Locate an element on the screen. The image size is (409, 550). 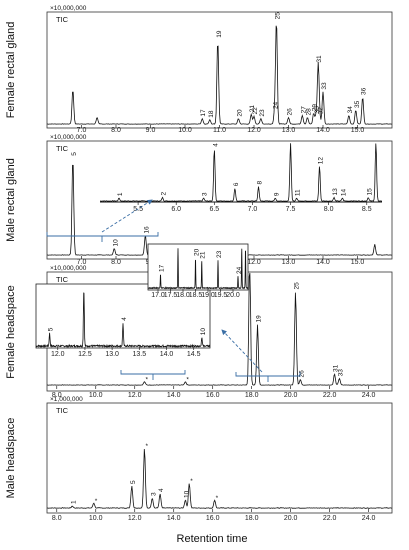
peak-label: 17 is located at coordinates (162, 268).